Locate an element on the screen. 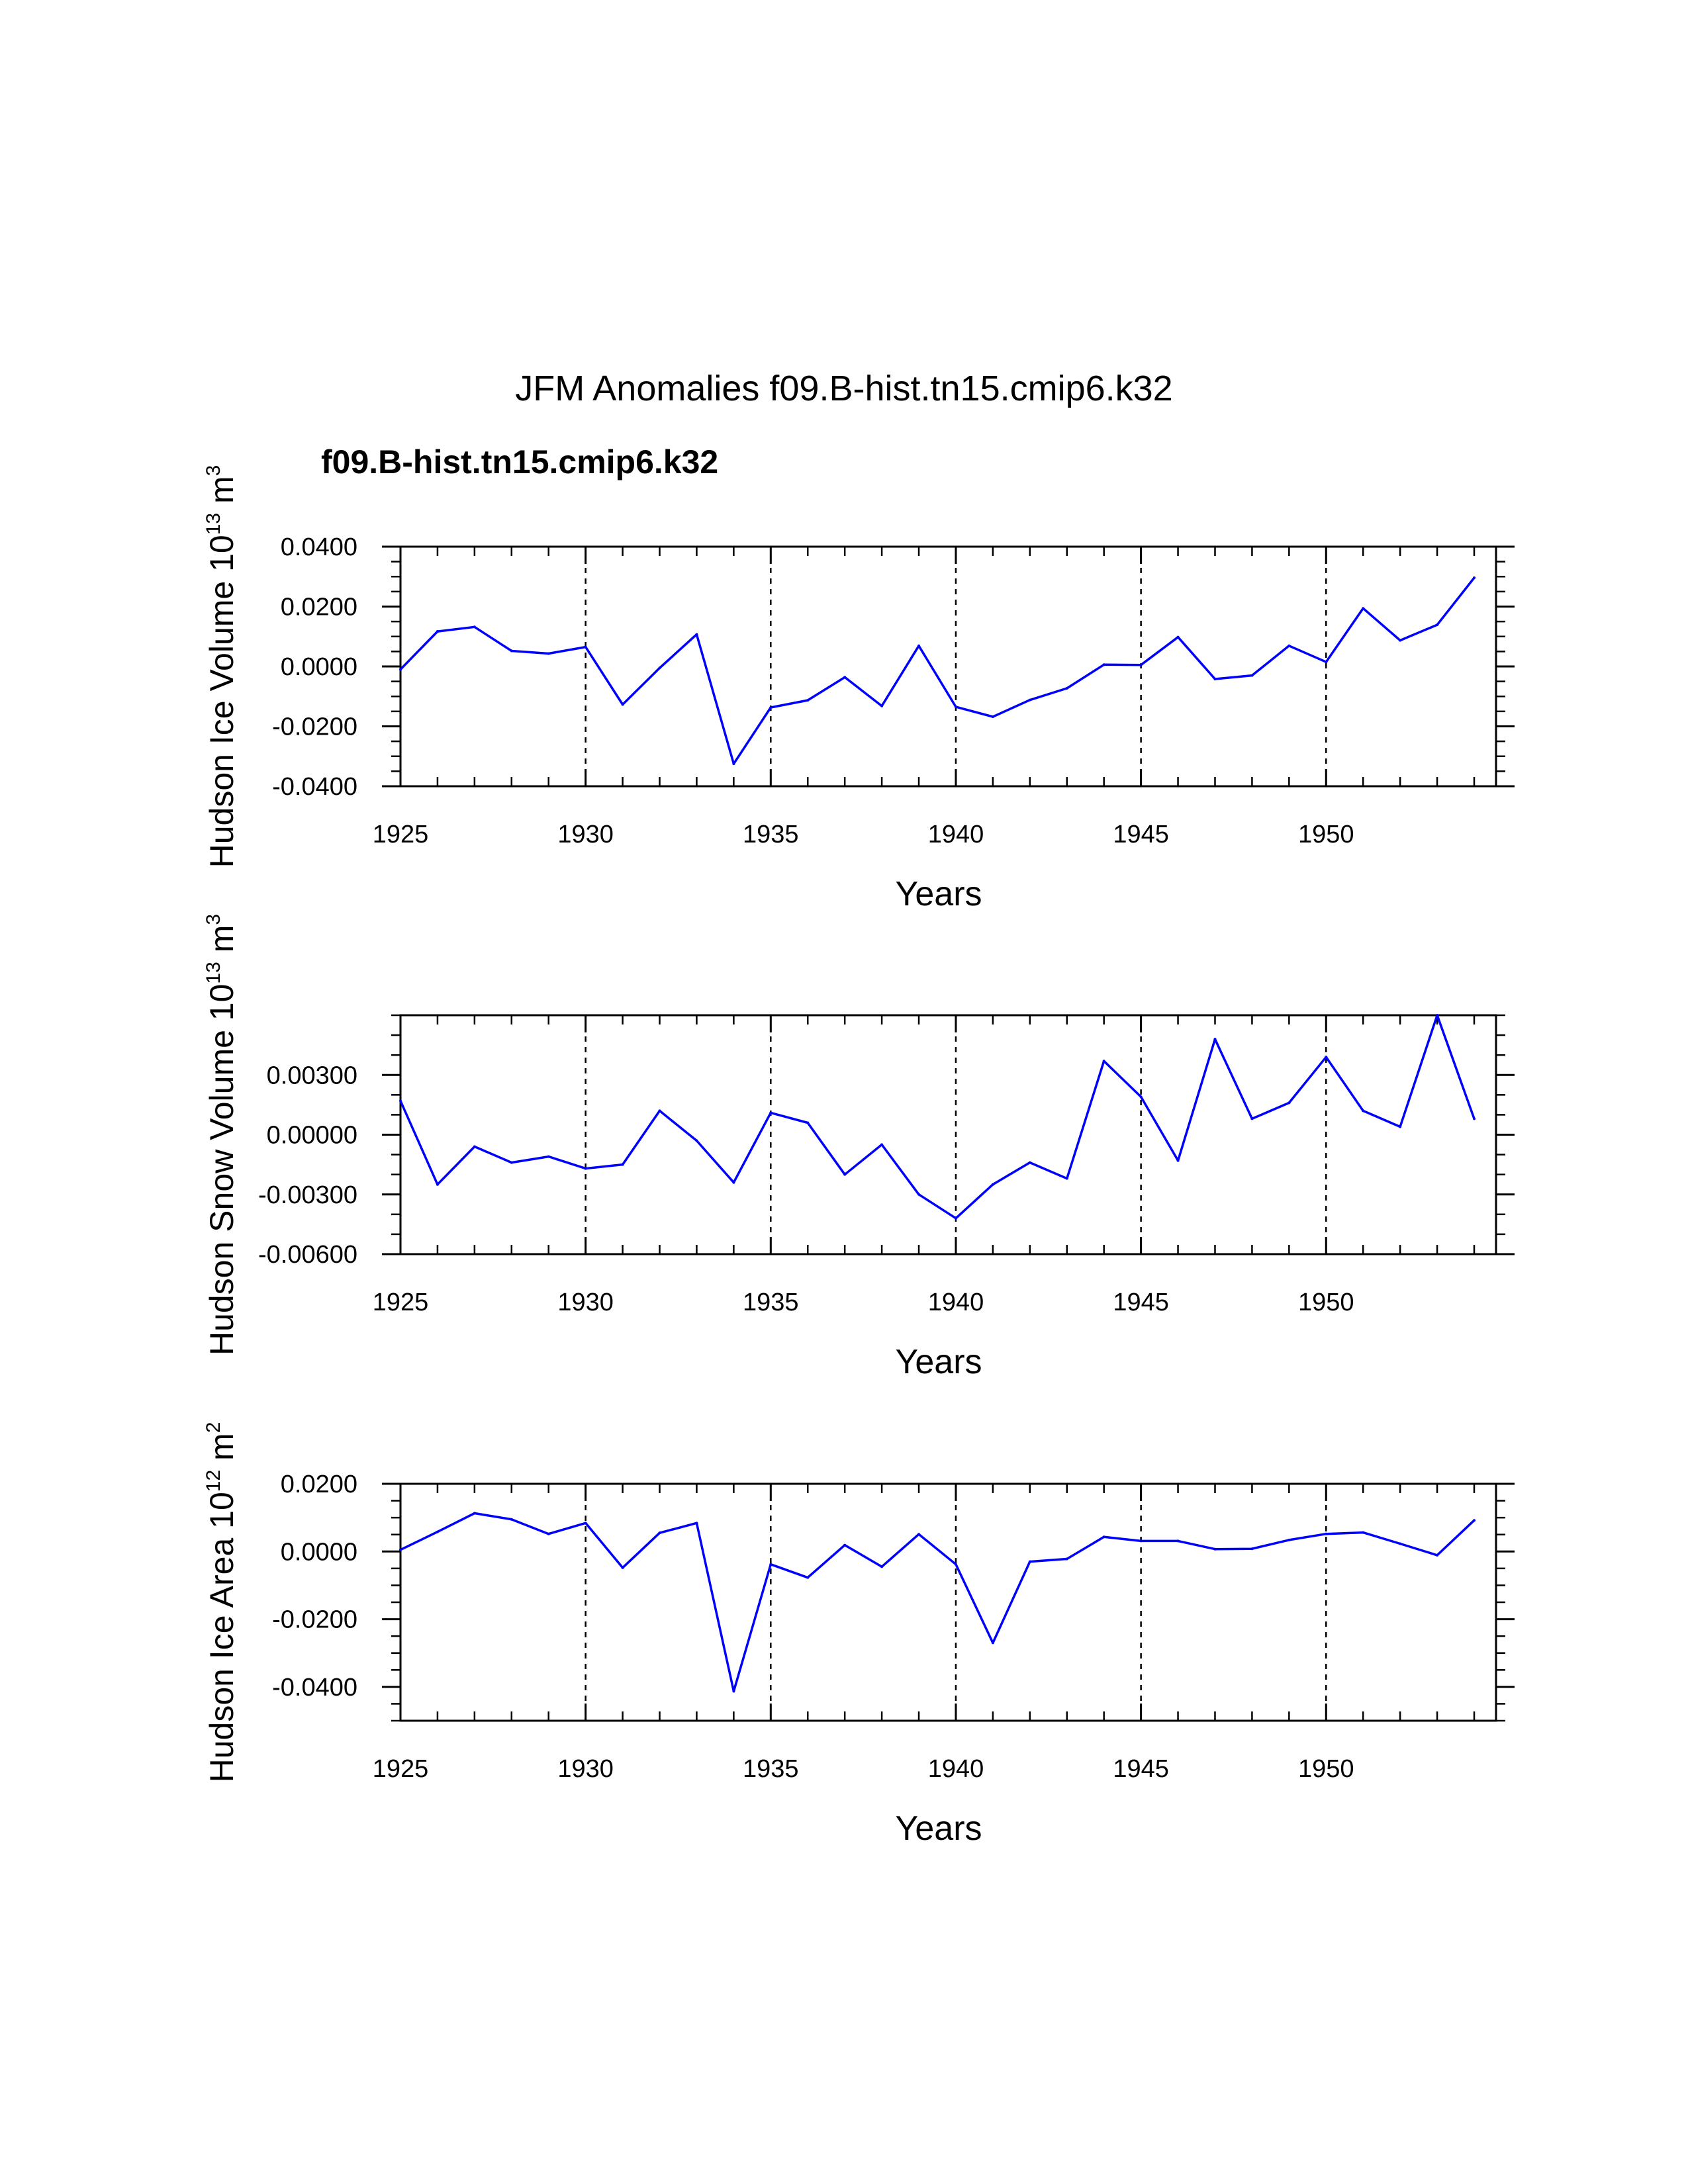  y-tick-label: 0.00300 is located at coordinates (312, 1075).